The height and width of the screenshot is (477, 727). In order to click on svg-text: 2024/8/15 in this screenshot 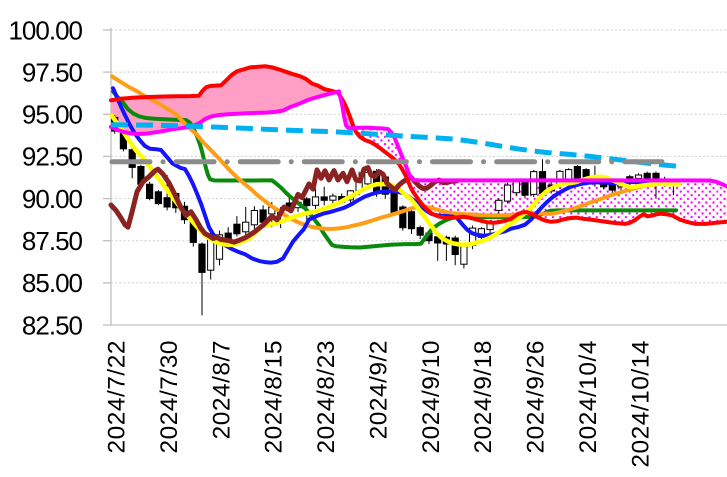, I will do `click(274, 397)`.